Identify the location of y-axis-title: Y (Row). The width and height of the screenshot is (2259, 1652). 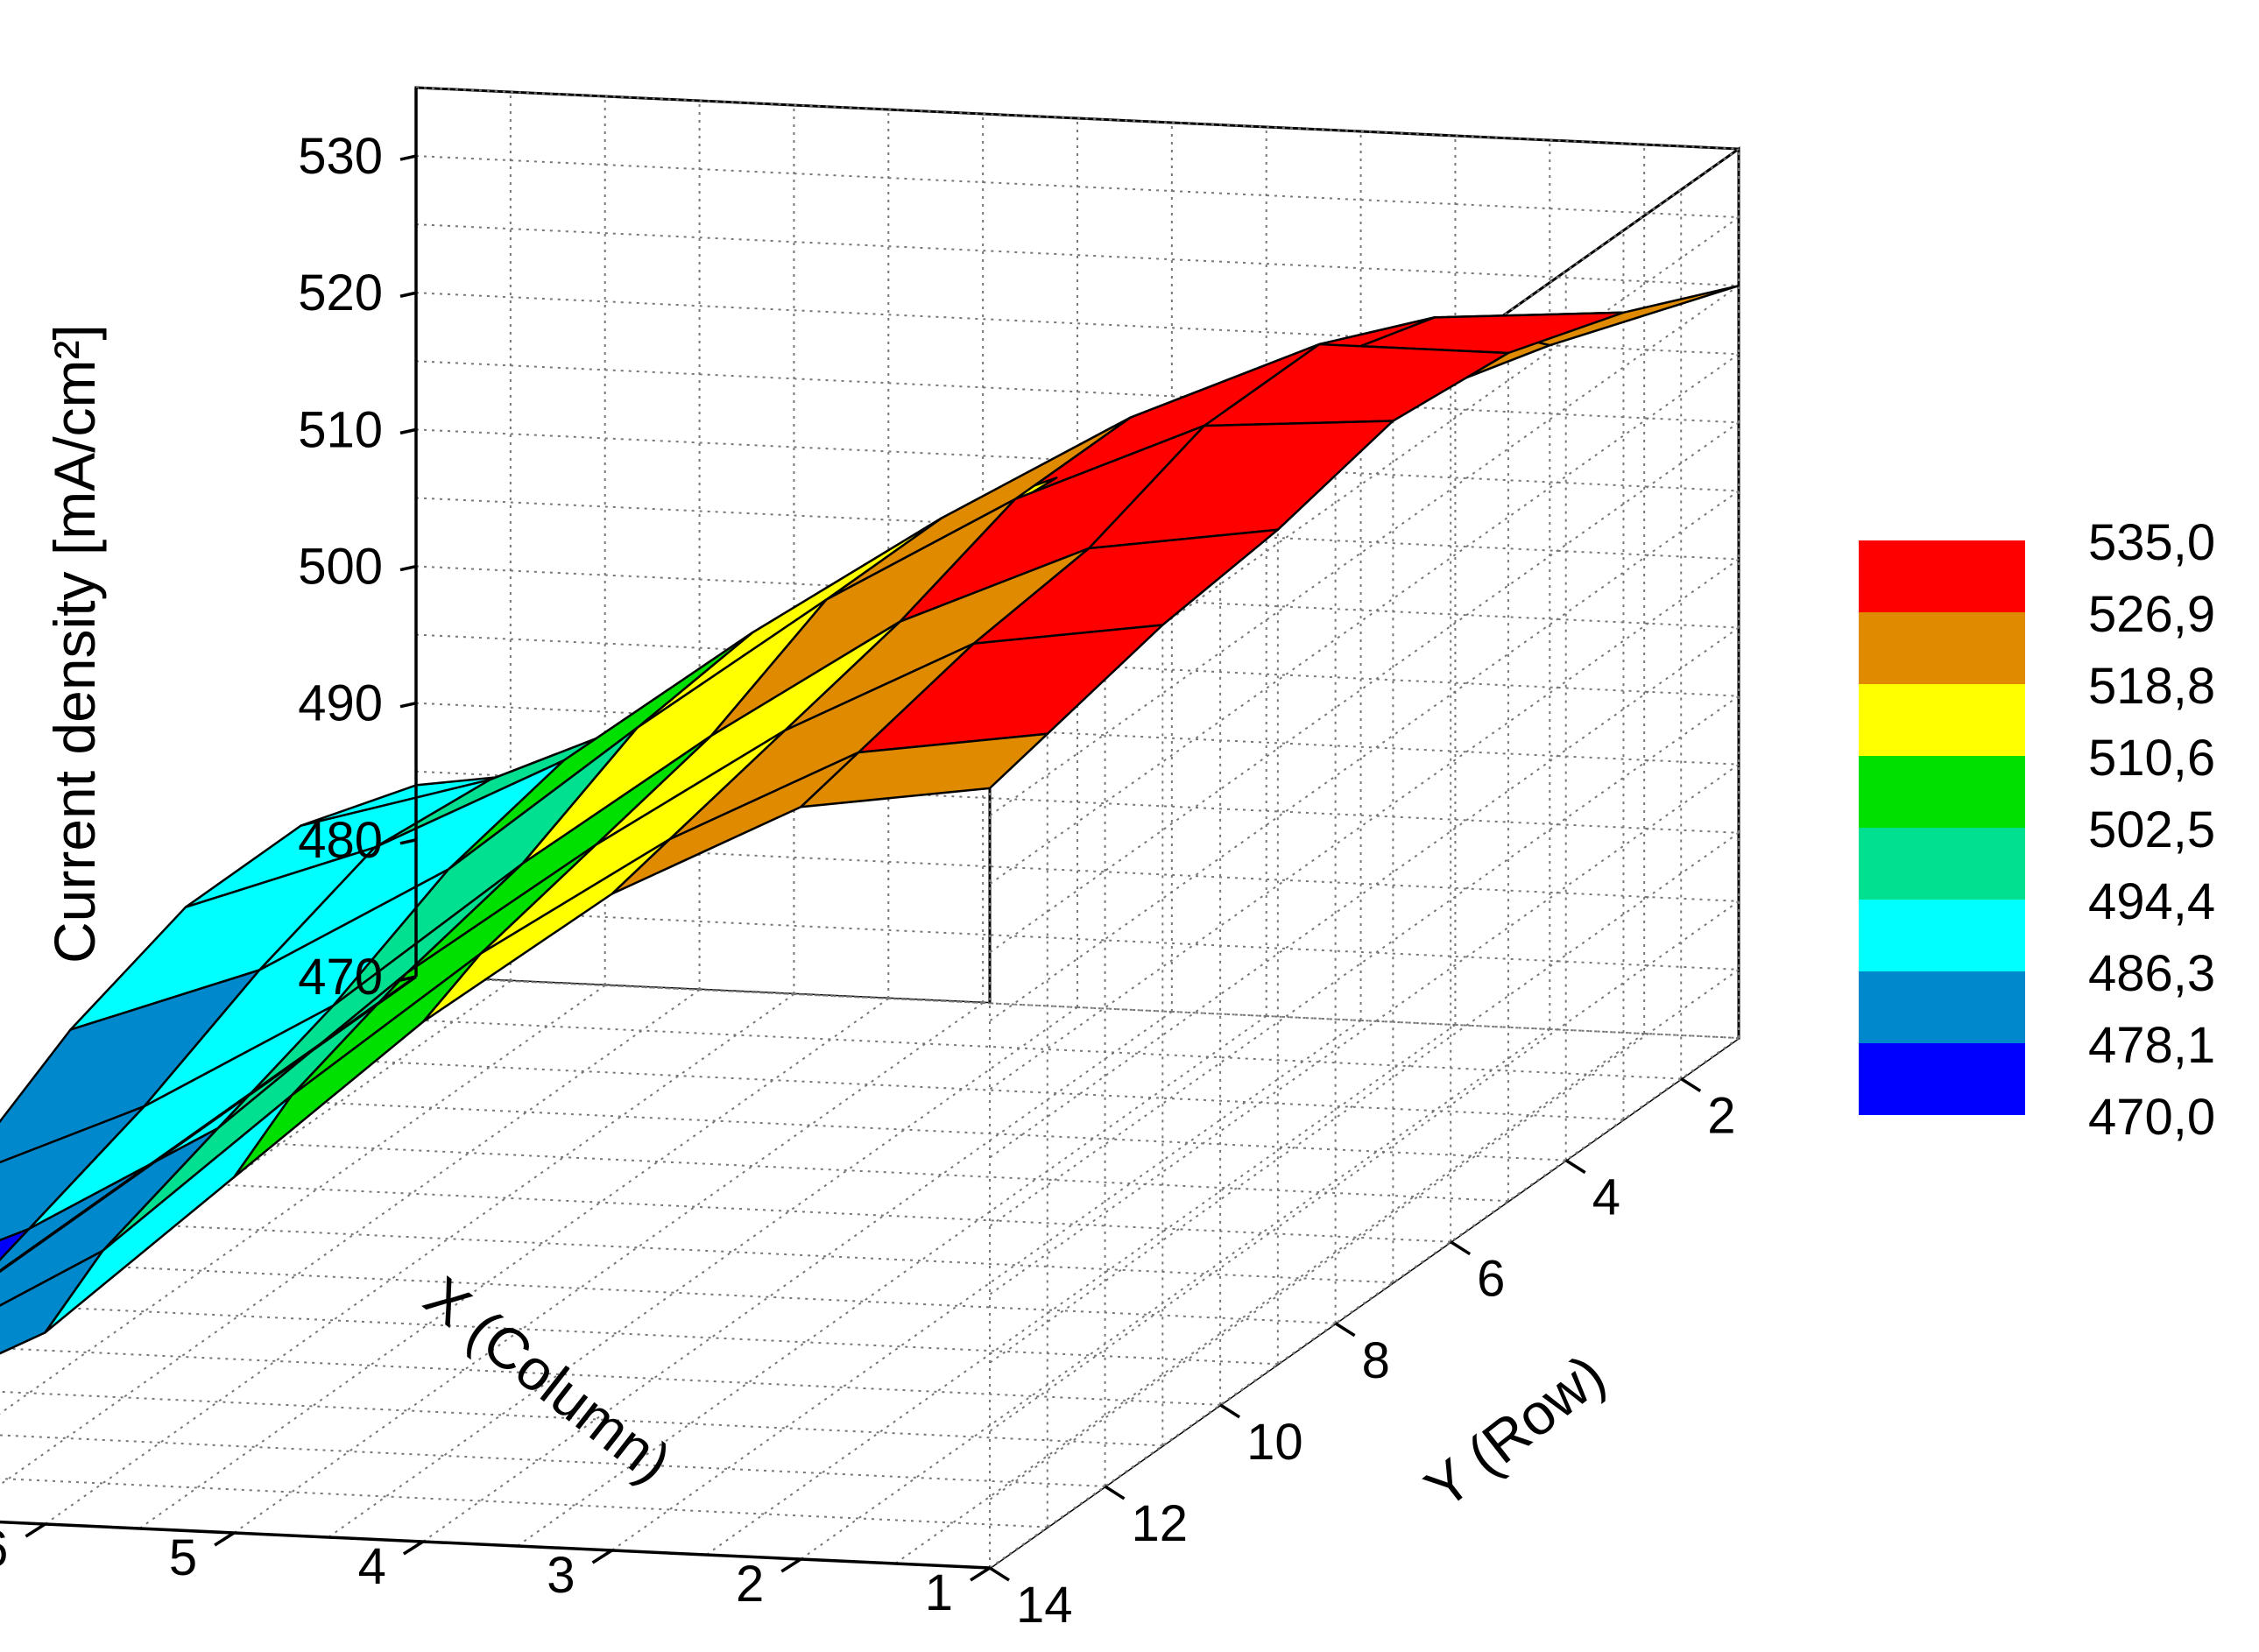
(1514, 1431).